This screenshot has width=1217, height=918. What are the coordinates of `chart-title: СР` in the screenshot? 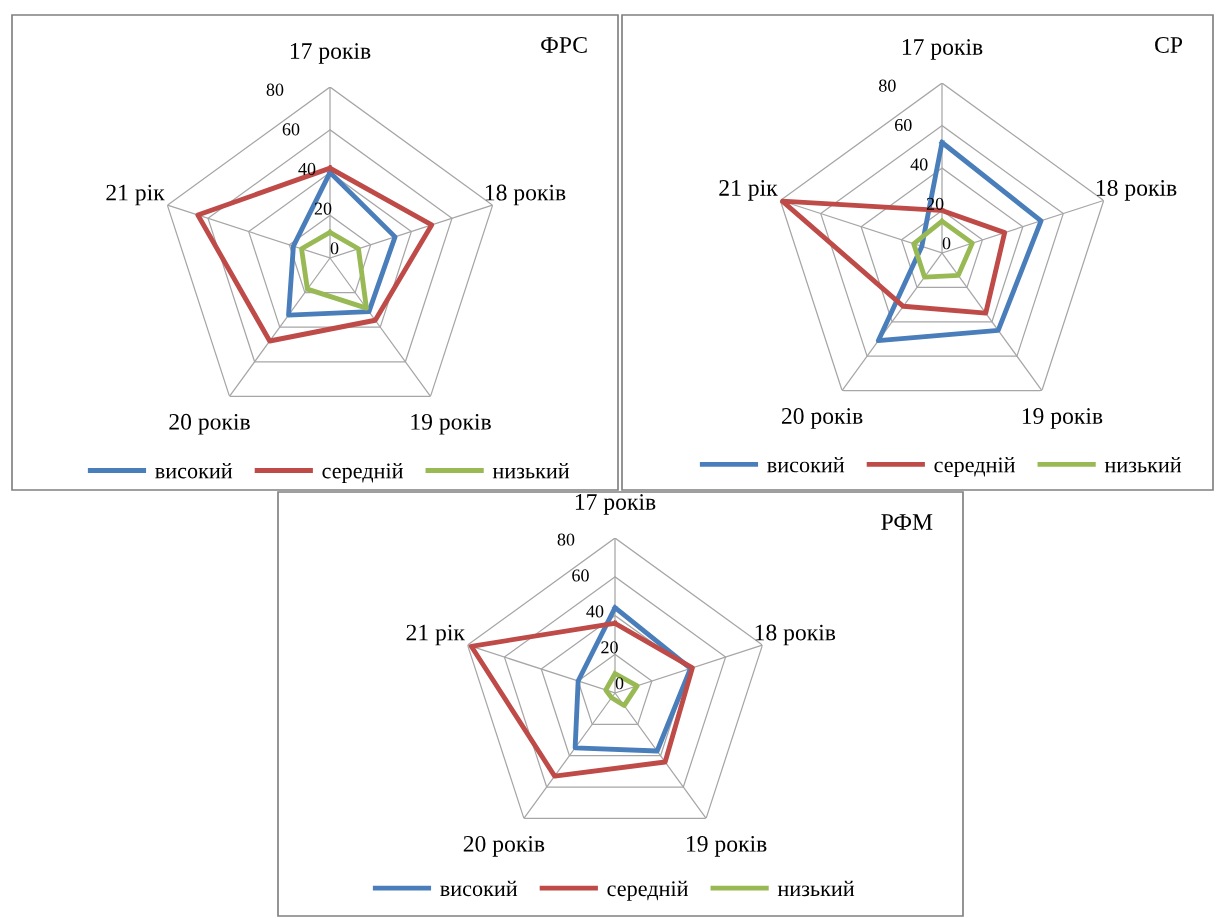 It's located at (1169, 45).